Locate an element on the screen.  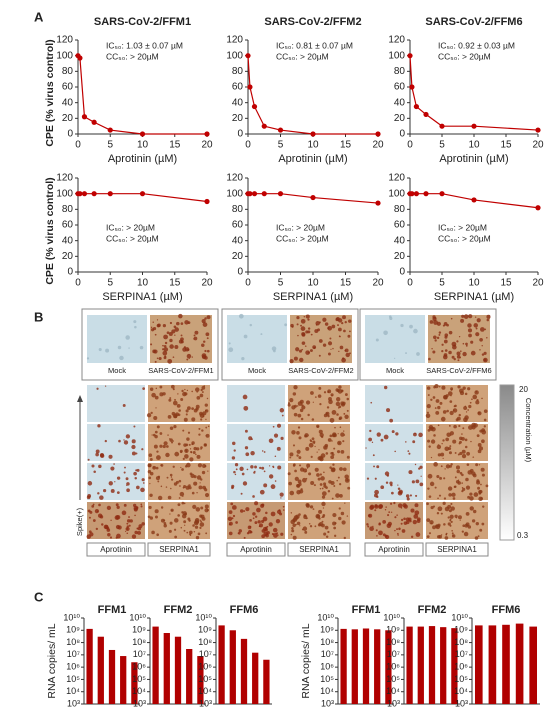
concentration-min: 0.3 is located at coordinates (523, 535).